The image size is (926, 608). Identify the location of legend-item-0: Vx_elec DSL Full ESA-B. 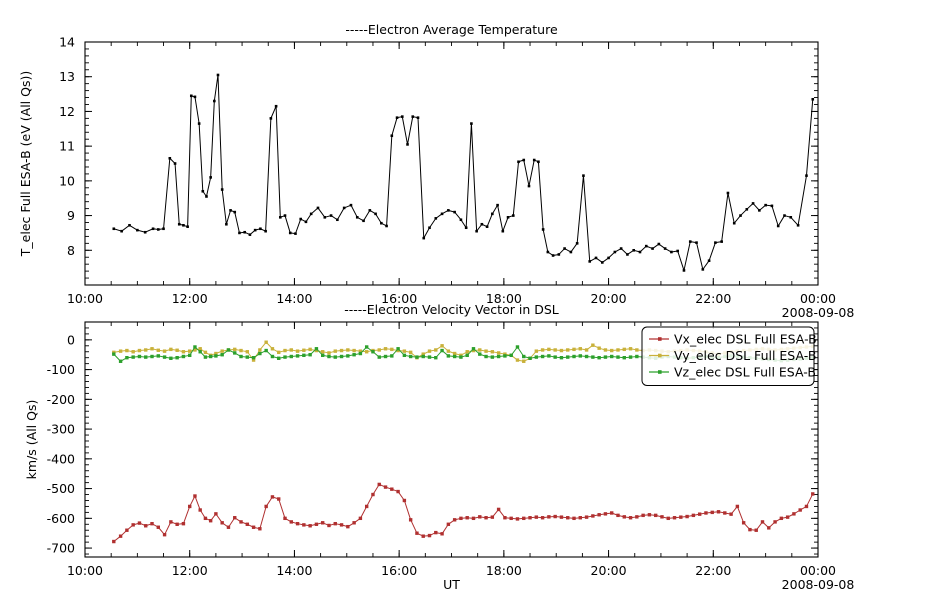
(733, 339).